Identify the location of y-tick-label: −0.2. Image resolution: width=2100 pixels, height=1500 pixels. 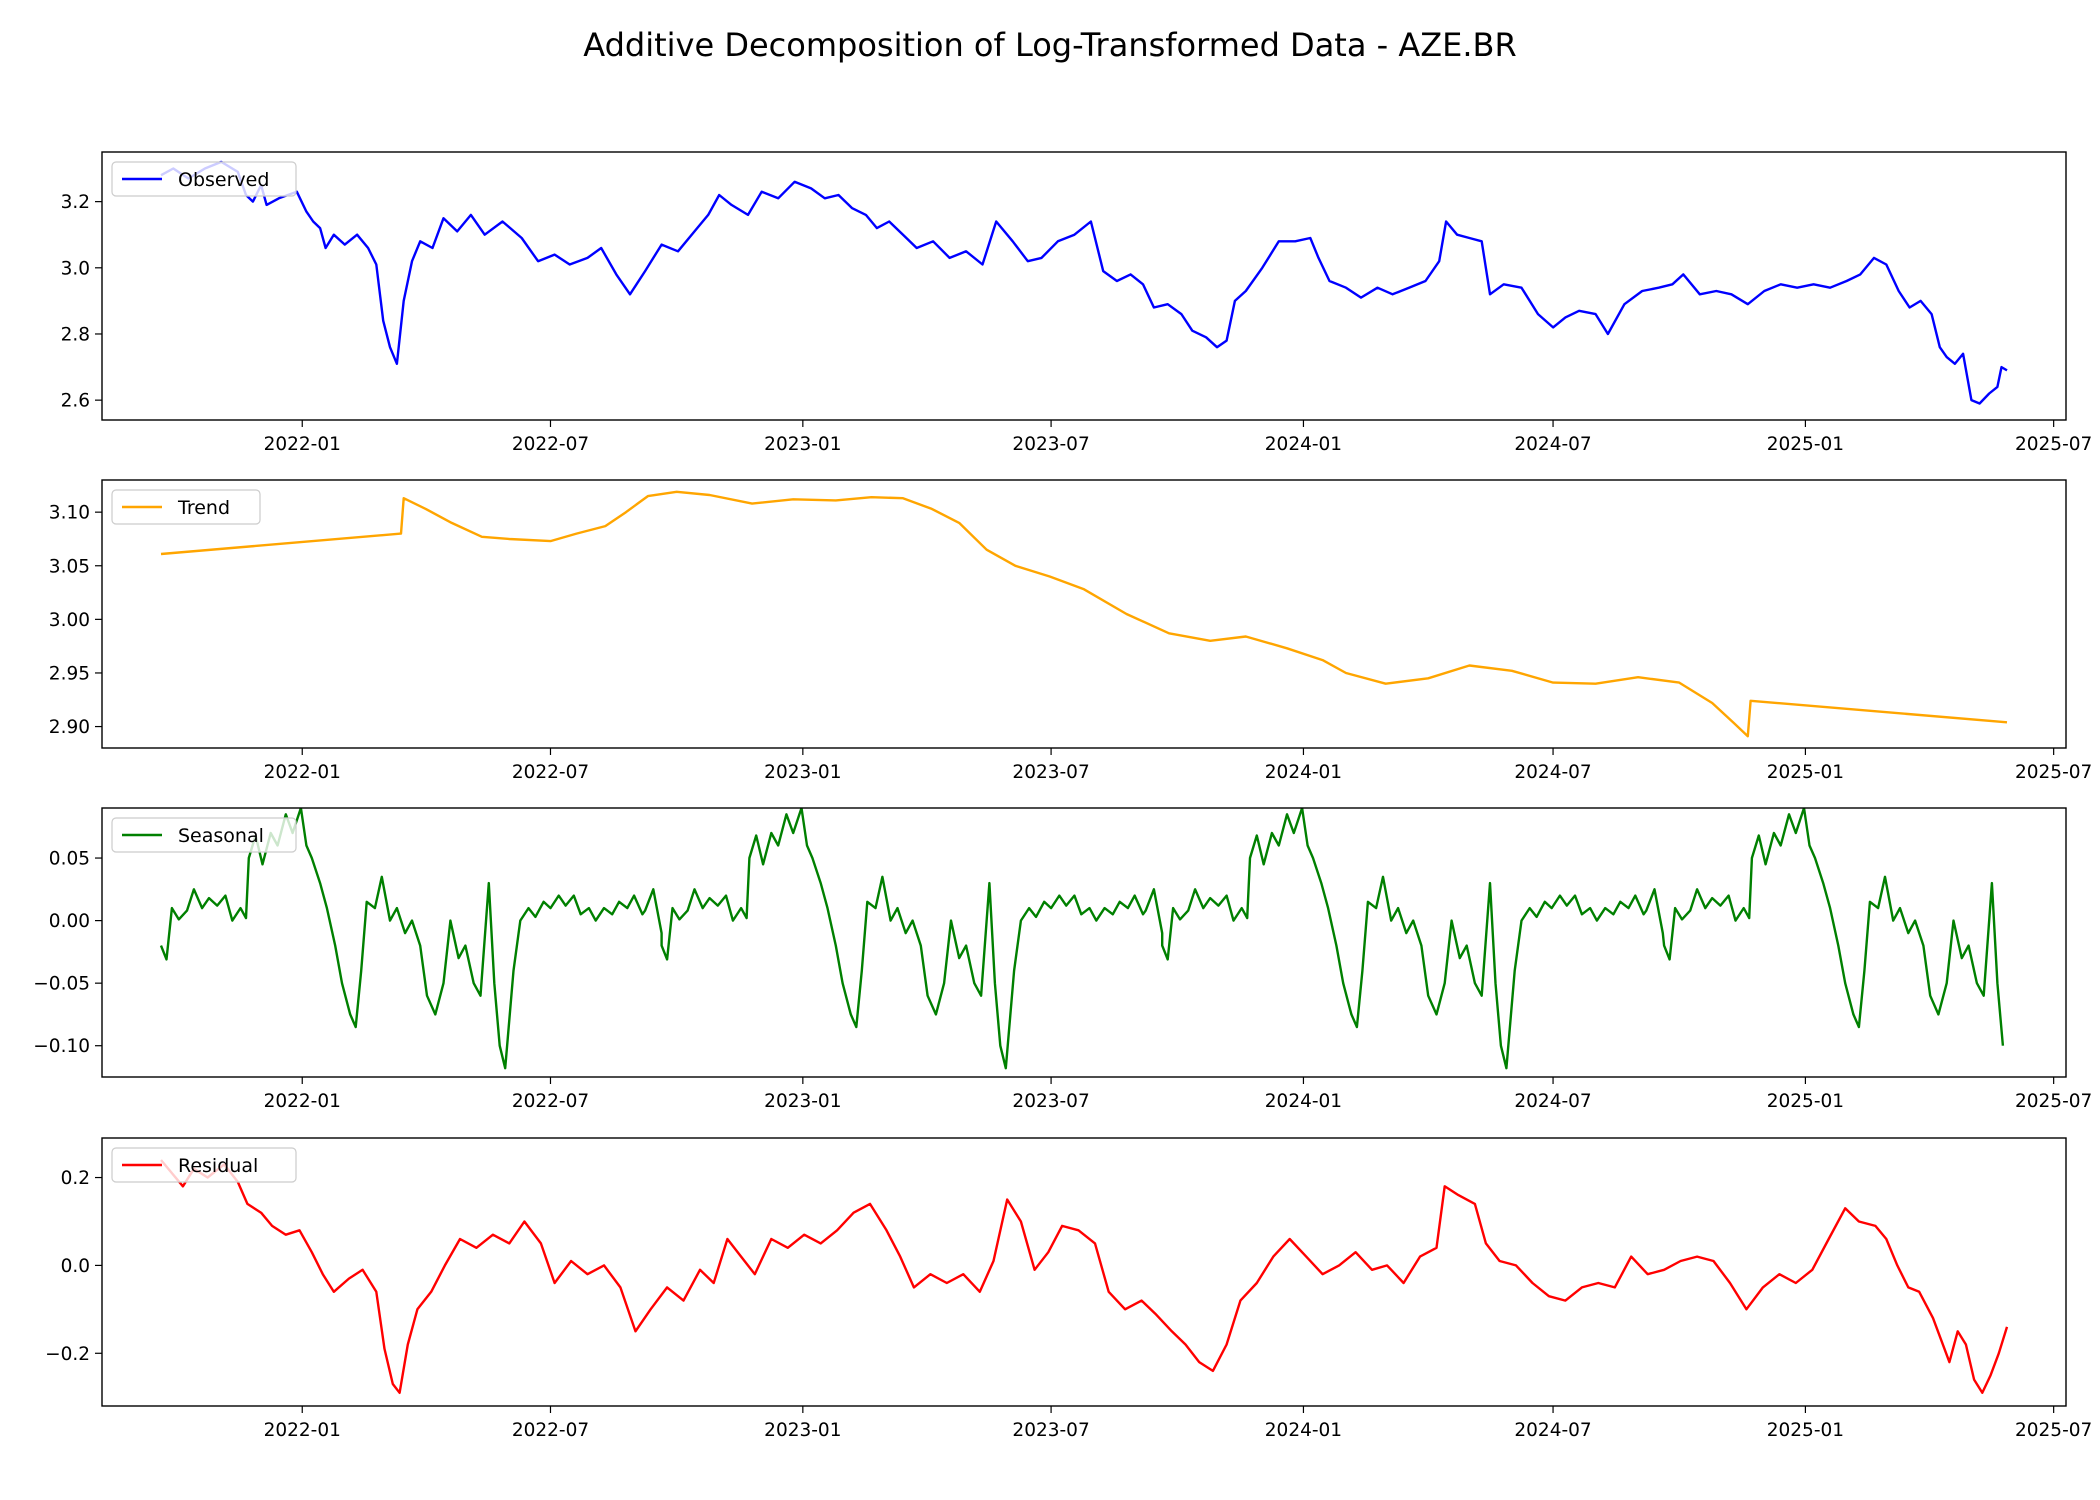
(67, 1354).